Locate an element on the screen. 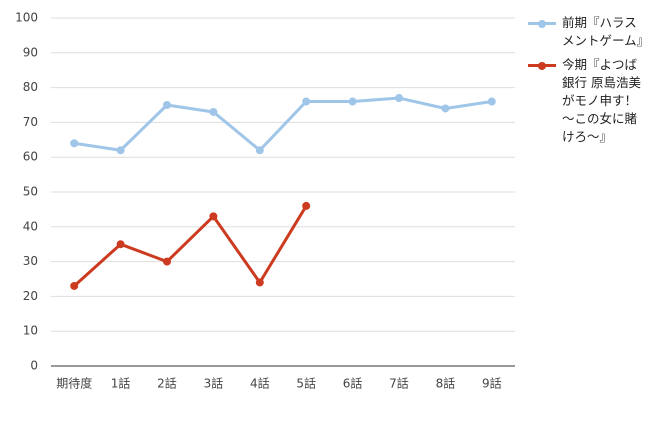 The height and width of the screenshot is (424, 660). x-tick-label: 2話 is located at coordinates (167, 383).